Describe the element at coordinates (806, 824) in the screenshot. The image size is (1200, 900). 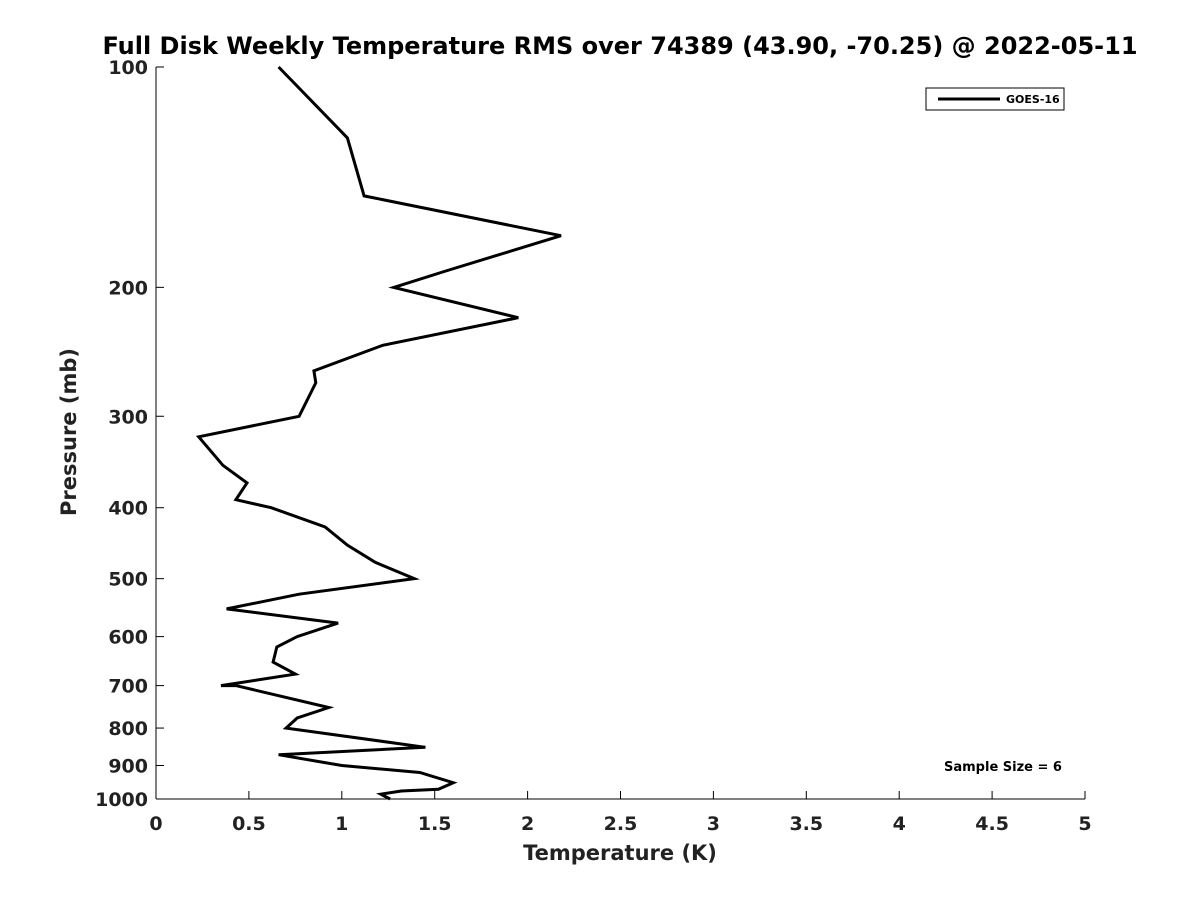
I see `x-tick-label: 3.5` at that location.